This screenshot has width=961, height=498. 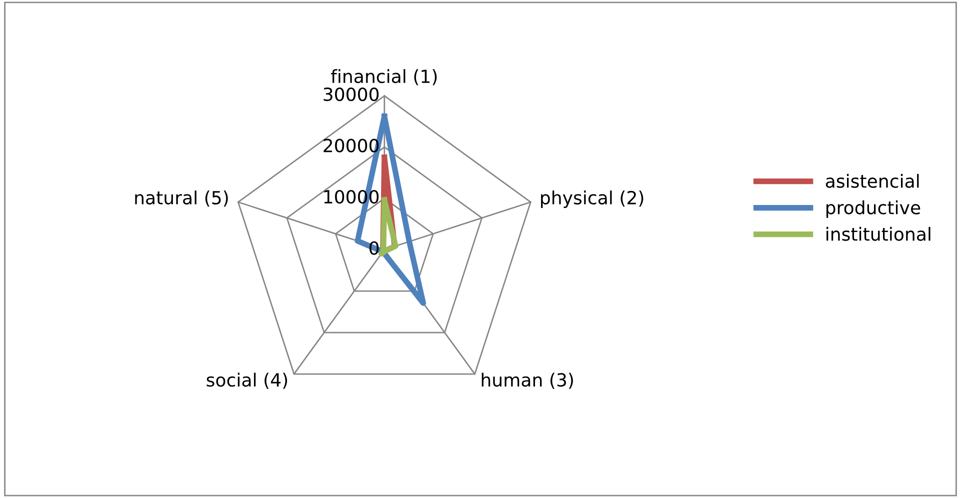 I want to click on spoke-label: financial (1), so click(x=383, y=77).